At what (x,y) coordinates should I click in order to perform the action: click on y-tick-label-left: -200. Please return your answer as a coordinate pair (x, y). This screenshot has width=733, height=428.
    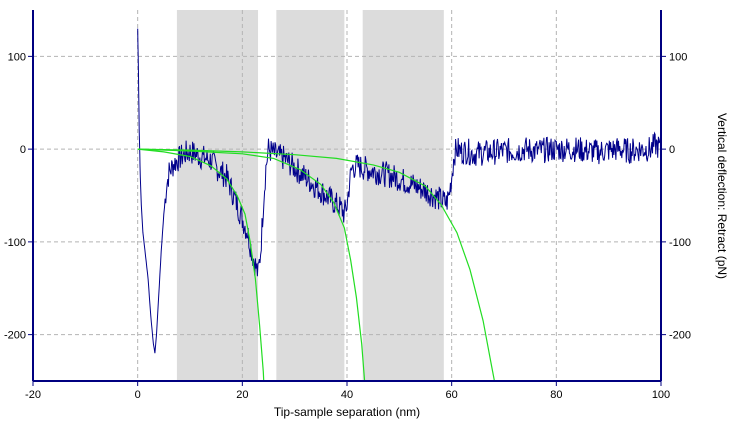
    Looking at the image, I should click on (15, 336).